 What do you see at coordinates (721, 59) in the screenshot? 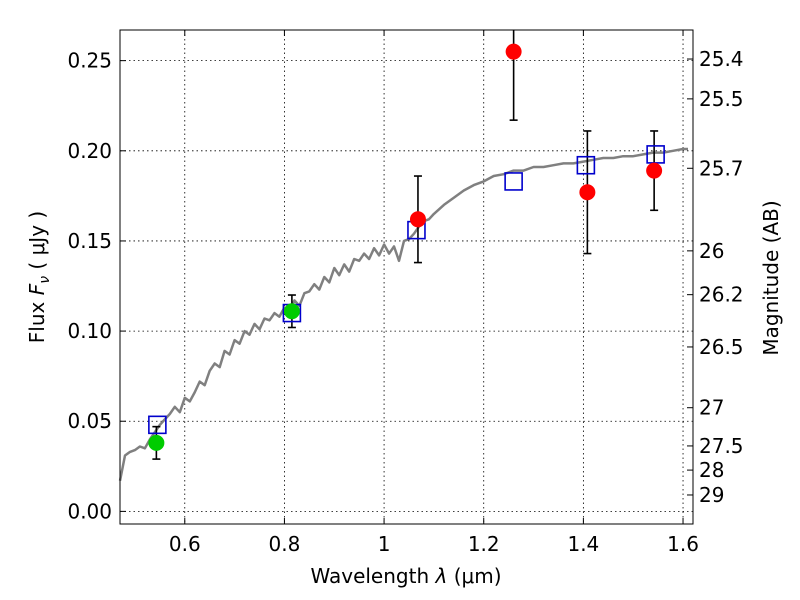
I see `magnitude-tick-label: 25.4` at bounding box center [721, 59].